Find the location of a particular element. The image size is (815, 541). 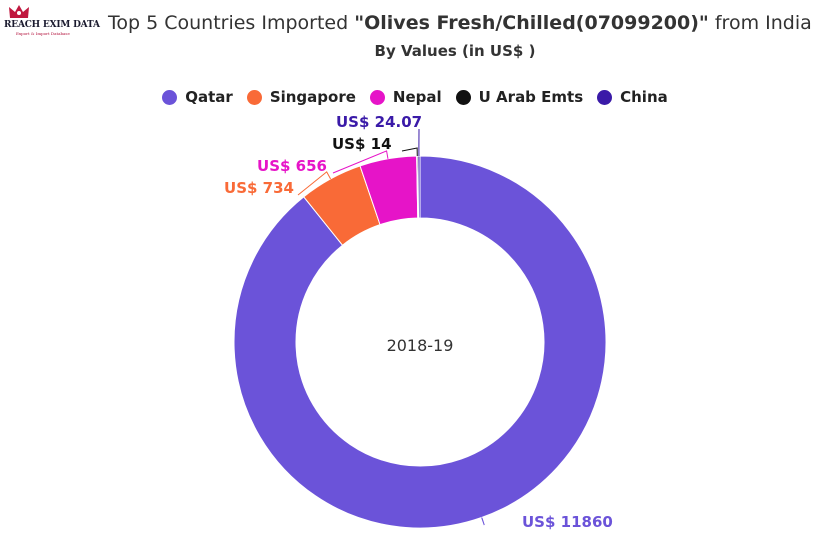

data-label-singapore: US$ 734 is located at coordinates (259, 188).